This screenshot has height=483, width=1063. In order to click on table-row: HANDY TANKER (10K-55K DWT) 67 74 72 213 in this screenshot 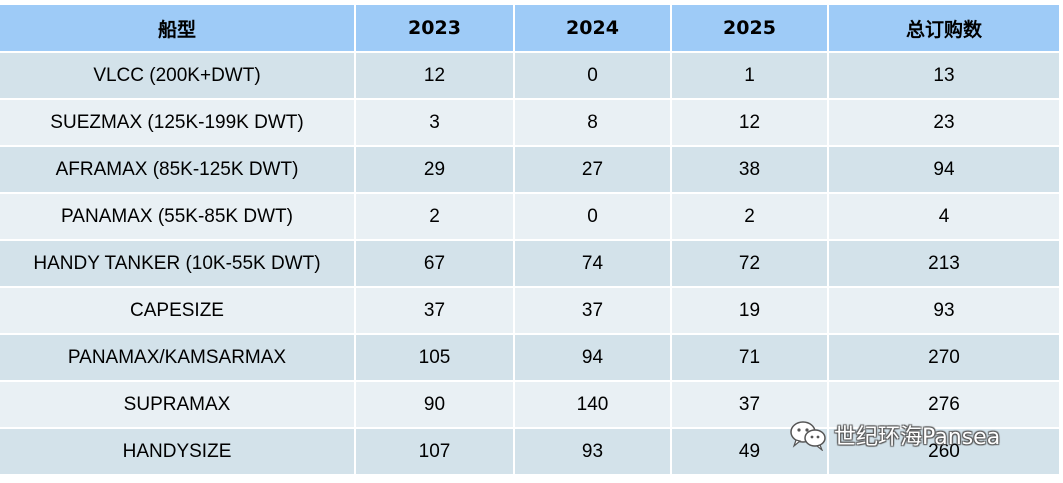, I will do `click(530, 264)`.